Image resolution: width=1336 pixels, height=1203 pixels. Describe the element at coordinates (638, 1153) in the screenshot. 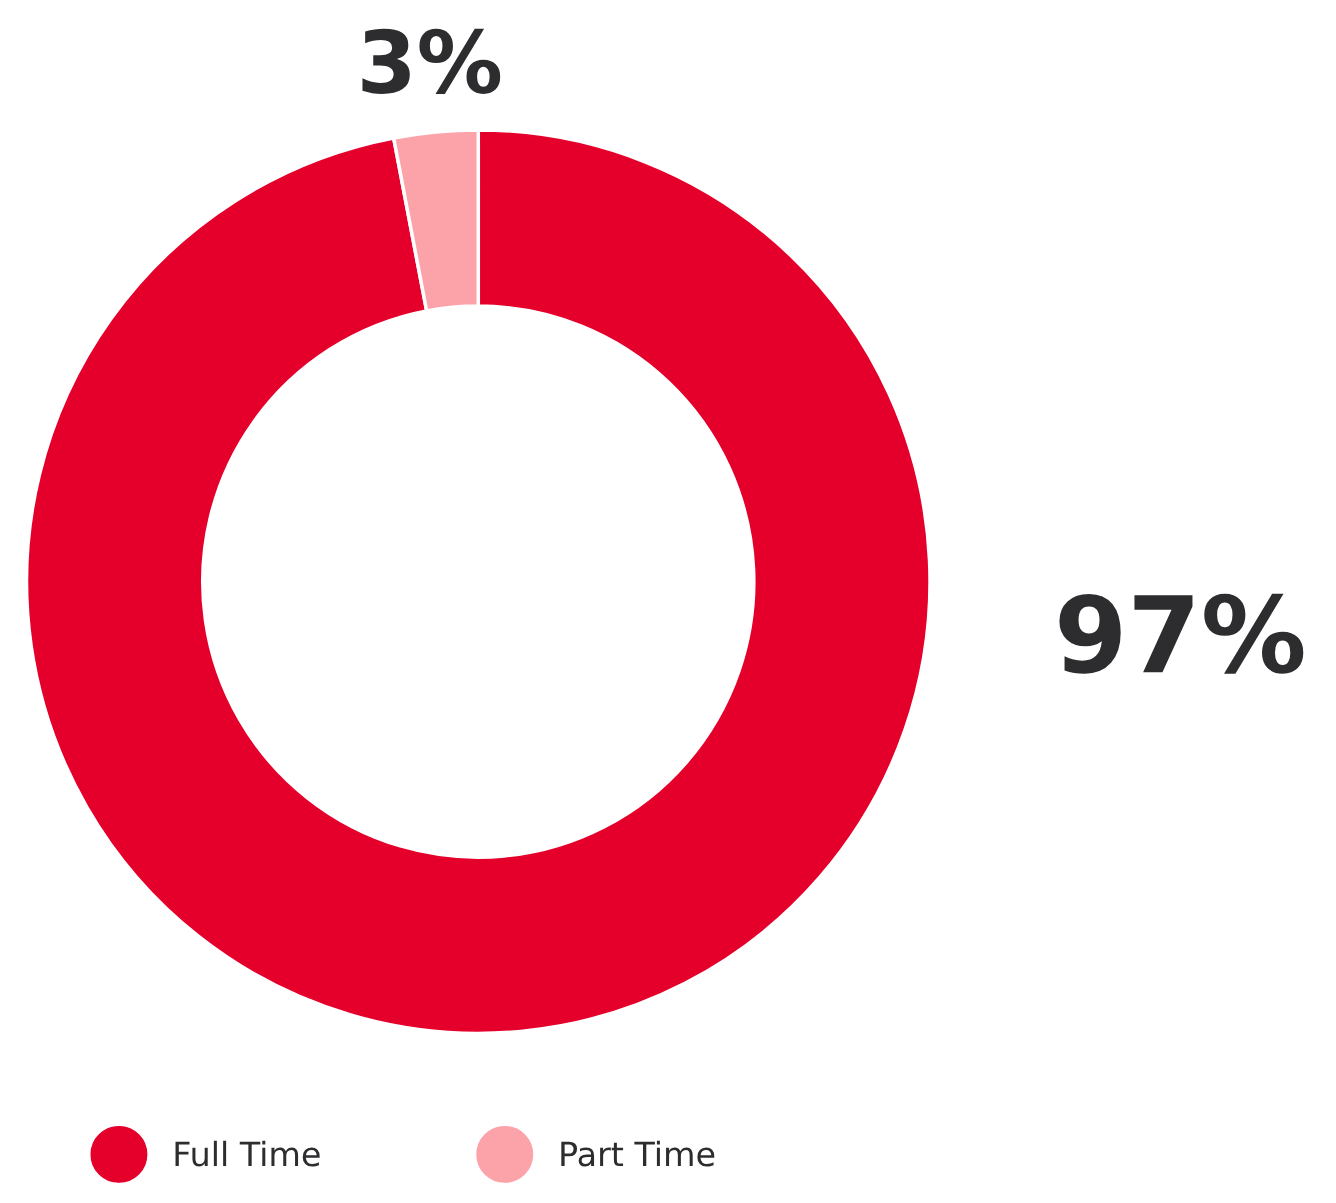

I see `legend-label: Part Time` at that location.